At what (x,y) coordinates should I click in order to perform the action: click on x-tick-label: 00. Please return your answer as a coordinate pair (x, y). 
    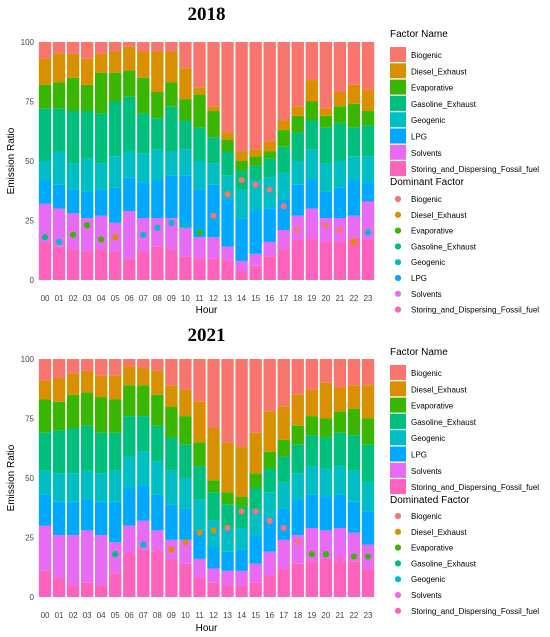
    Looking at the image, I should click on (45, 615).